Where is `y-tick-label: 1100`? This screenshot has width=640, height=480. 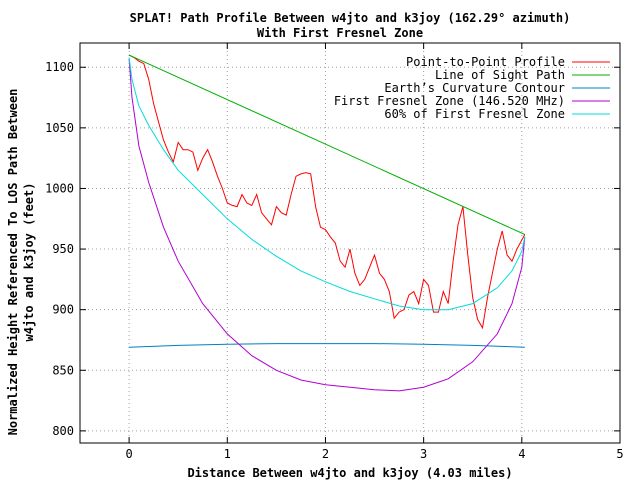 y-tick-label: 1100 is located at coordinates (59, 67).